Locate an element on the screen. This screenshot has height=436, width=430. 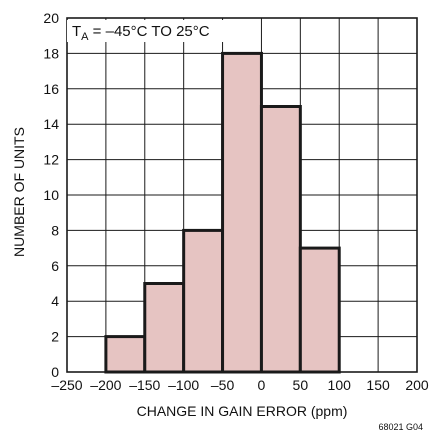
x-tick-labels: –250 –200 –150 –100 –50 0 50 100 150 200 is located at coordinates (239, 385).